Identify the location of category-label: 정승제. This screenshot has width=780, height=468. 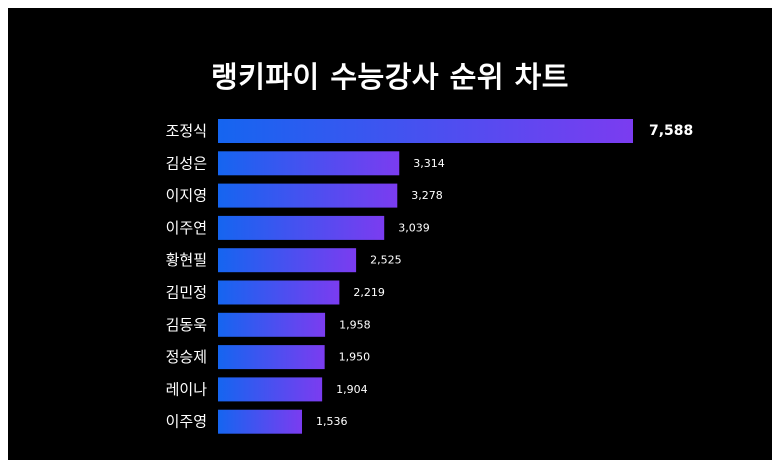
(186, 357).